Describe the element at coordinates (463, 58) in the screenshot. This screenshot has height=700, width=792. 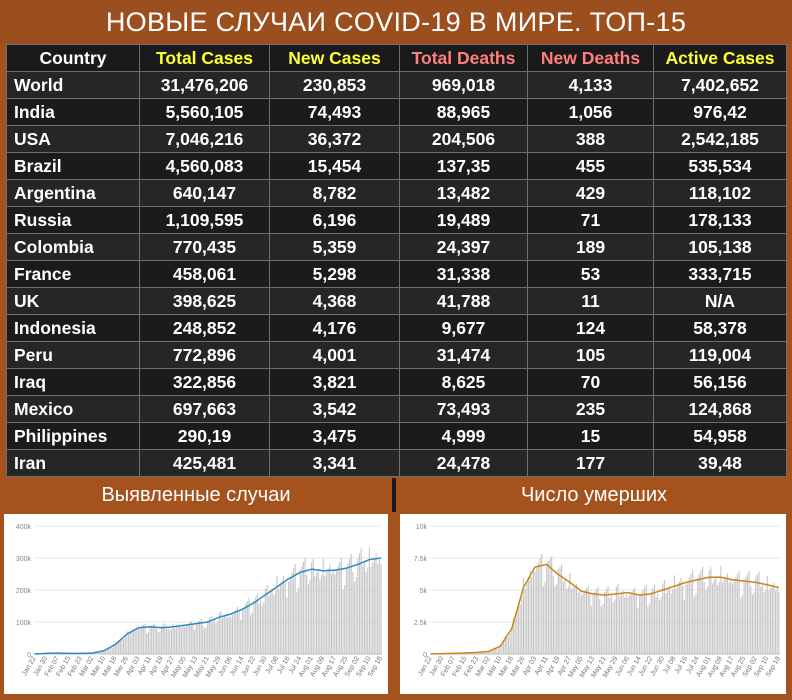
I see `col-header-total-deaths: Total Deaths` at that location.